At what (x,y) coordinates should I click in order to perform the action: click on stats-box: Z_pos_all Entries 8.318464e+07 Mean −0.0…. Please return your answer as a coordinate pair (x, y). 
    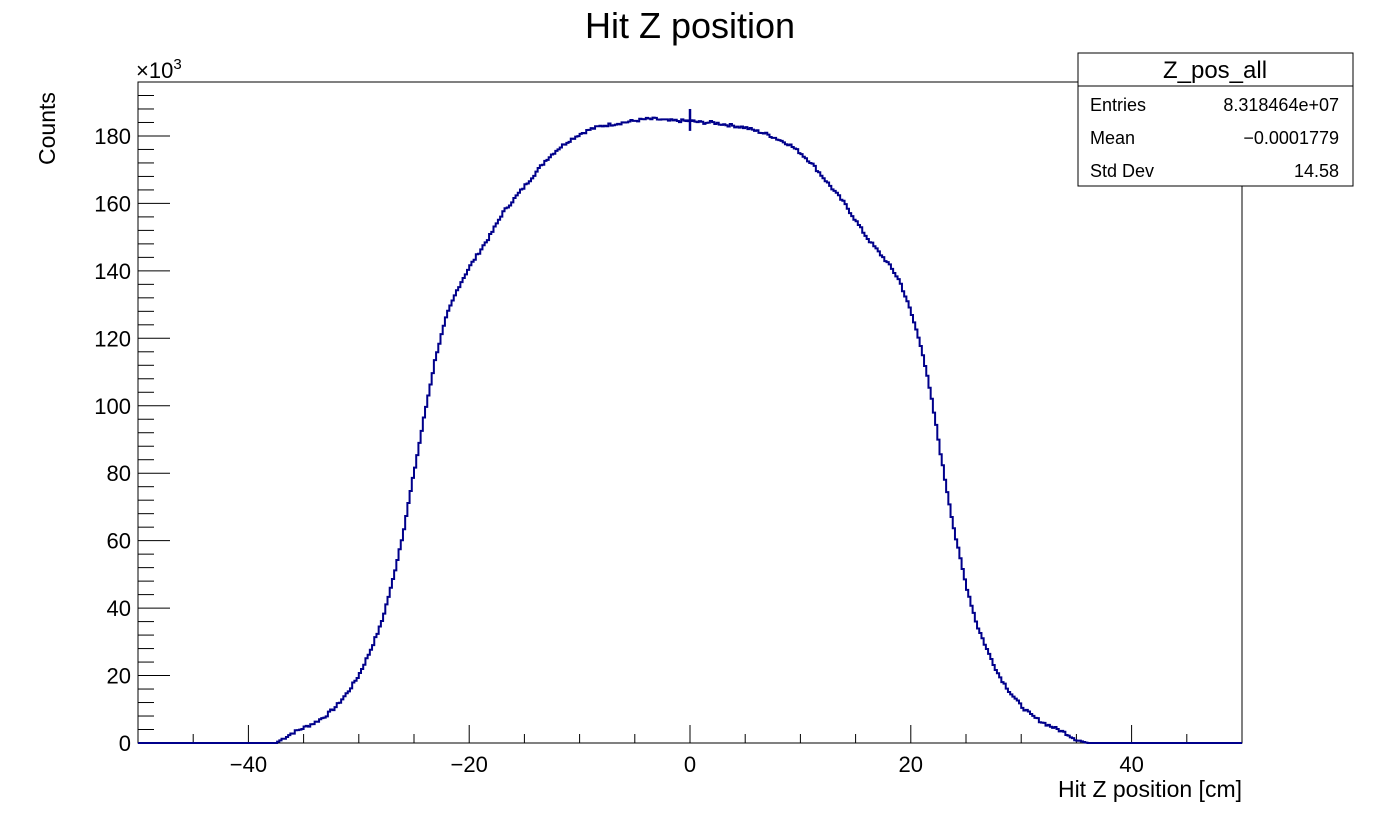
    Looking at the image, I should click on (1215, 119).